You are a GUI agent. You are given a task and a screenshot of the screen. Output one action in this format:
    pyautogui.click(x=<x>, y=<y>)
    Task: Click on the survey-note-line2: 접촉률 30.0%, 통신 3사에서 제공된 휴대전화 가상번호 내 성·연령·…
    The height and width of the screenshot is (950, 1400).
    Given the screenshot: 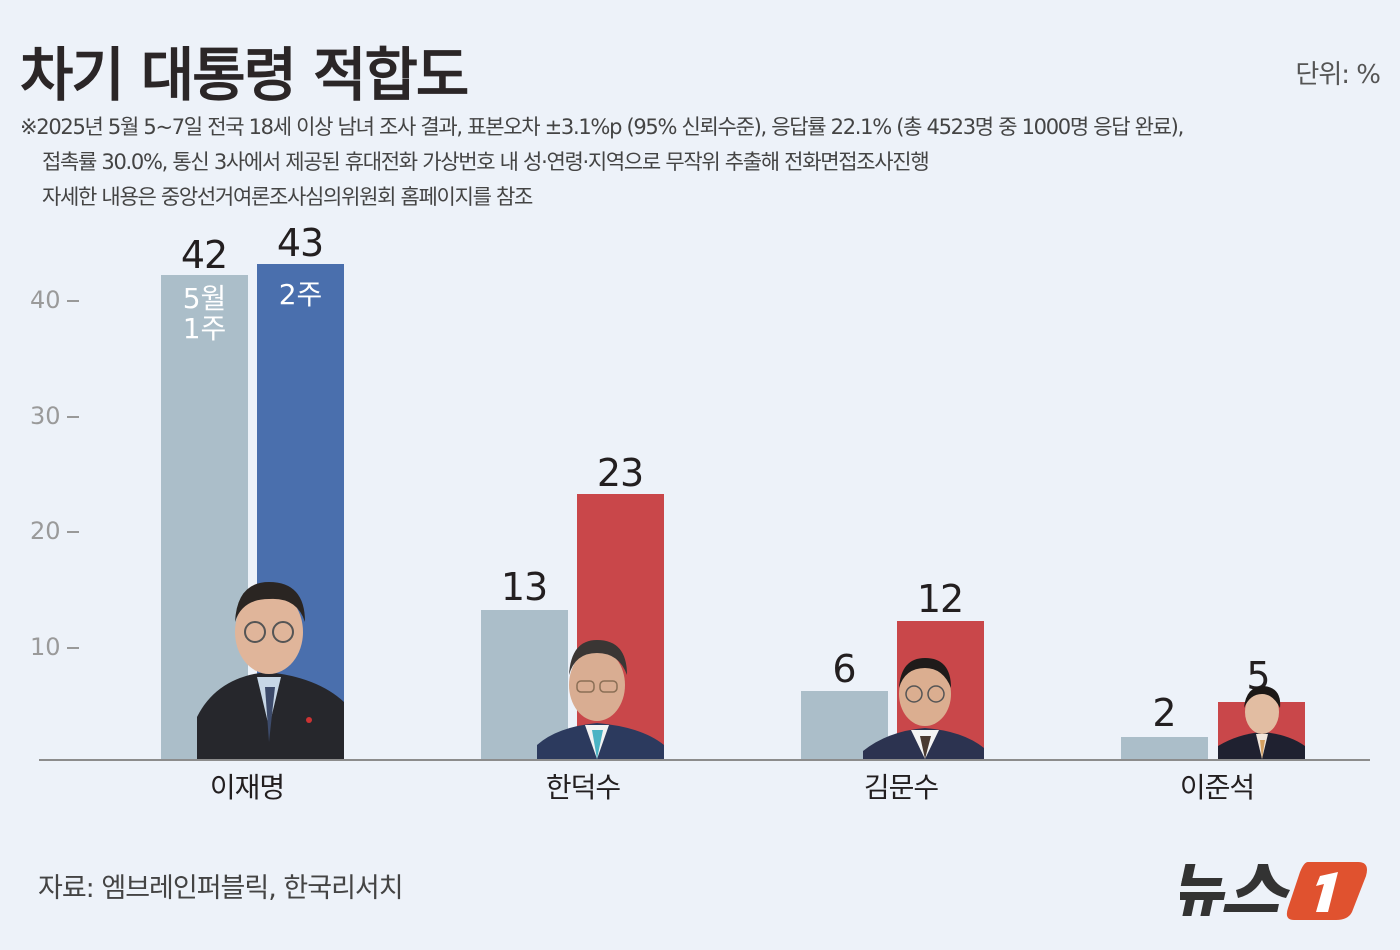 What is the action you would take?
    pyautogui.click(x=486, y=162)
    